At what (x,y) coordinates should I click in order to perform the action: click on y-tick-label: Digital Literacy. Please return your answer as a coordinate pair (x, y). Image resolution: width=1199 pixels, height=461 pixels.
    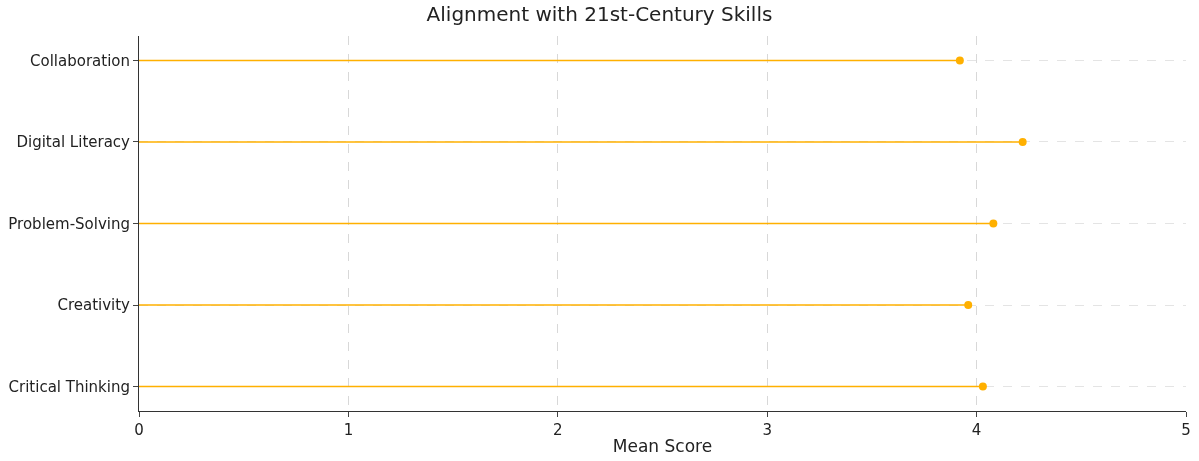
    Looking at the image, I should click on (73, 142).